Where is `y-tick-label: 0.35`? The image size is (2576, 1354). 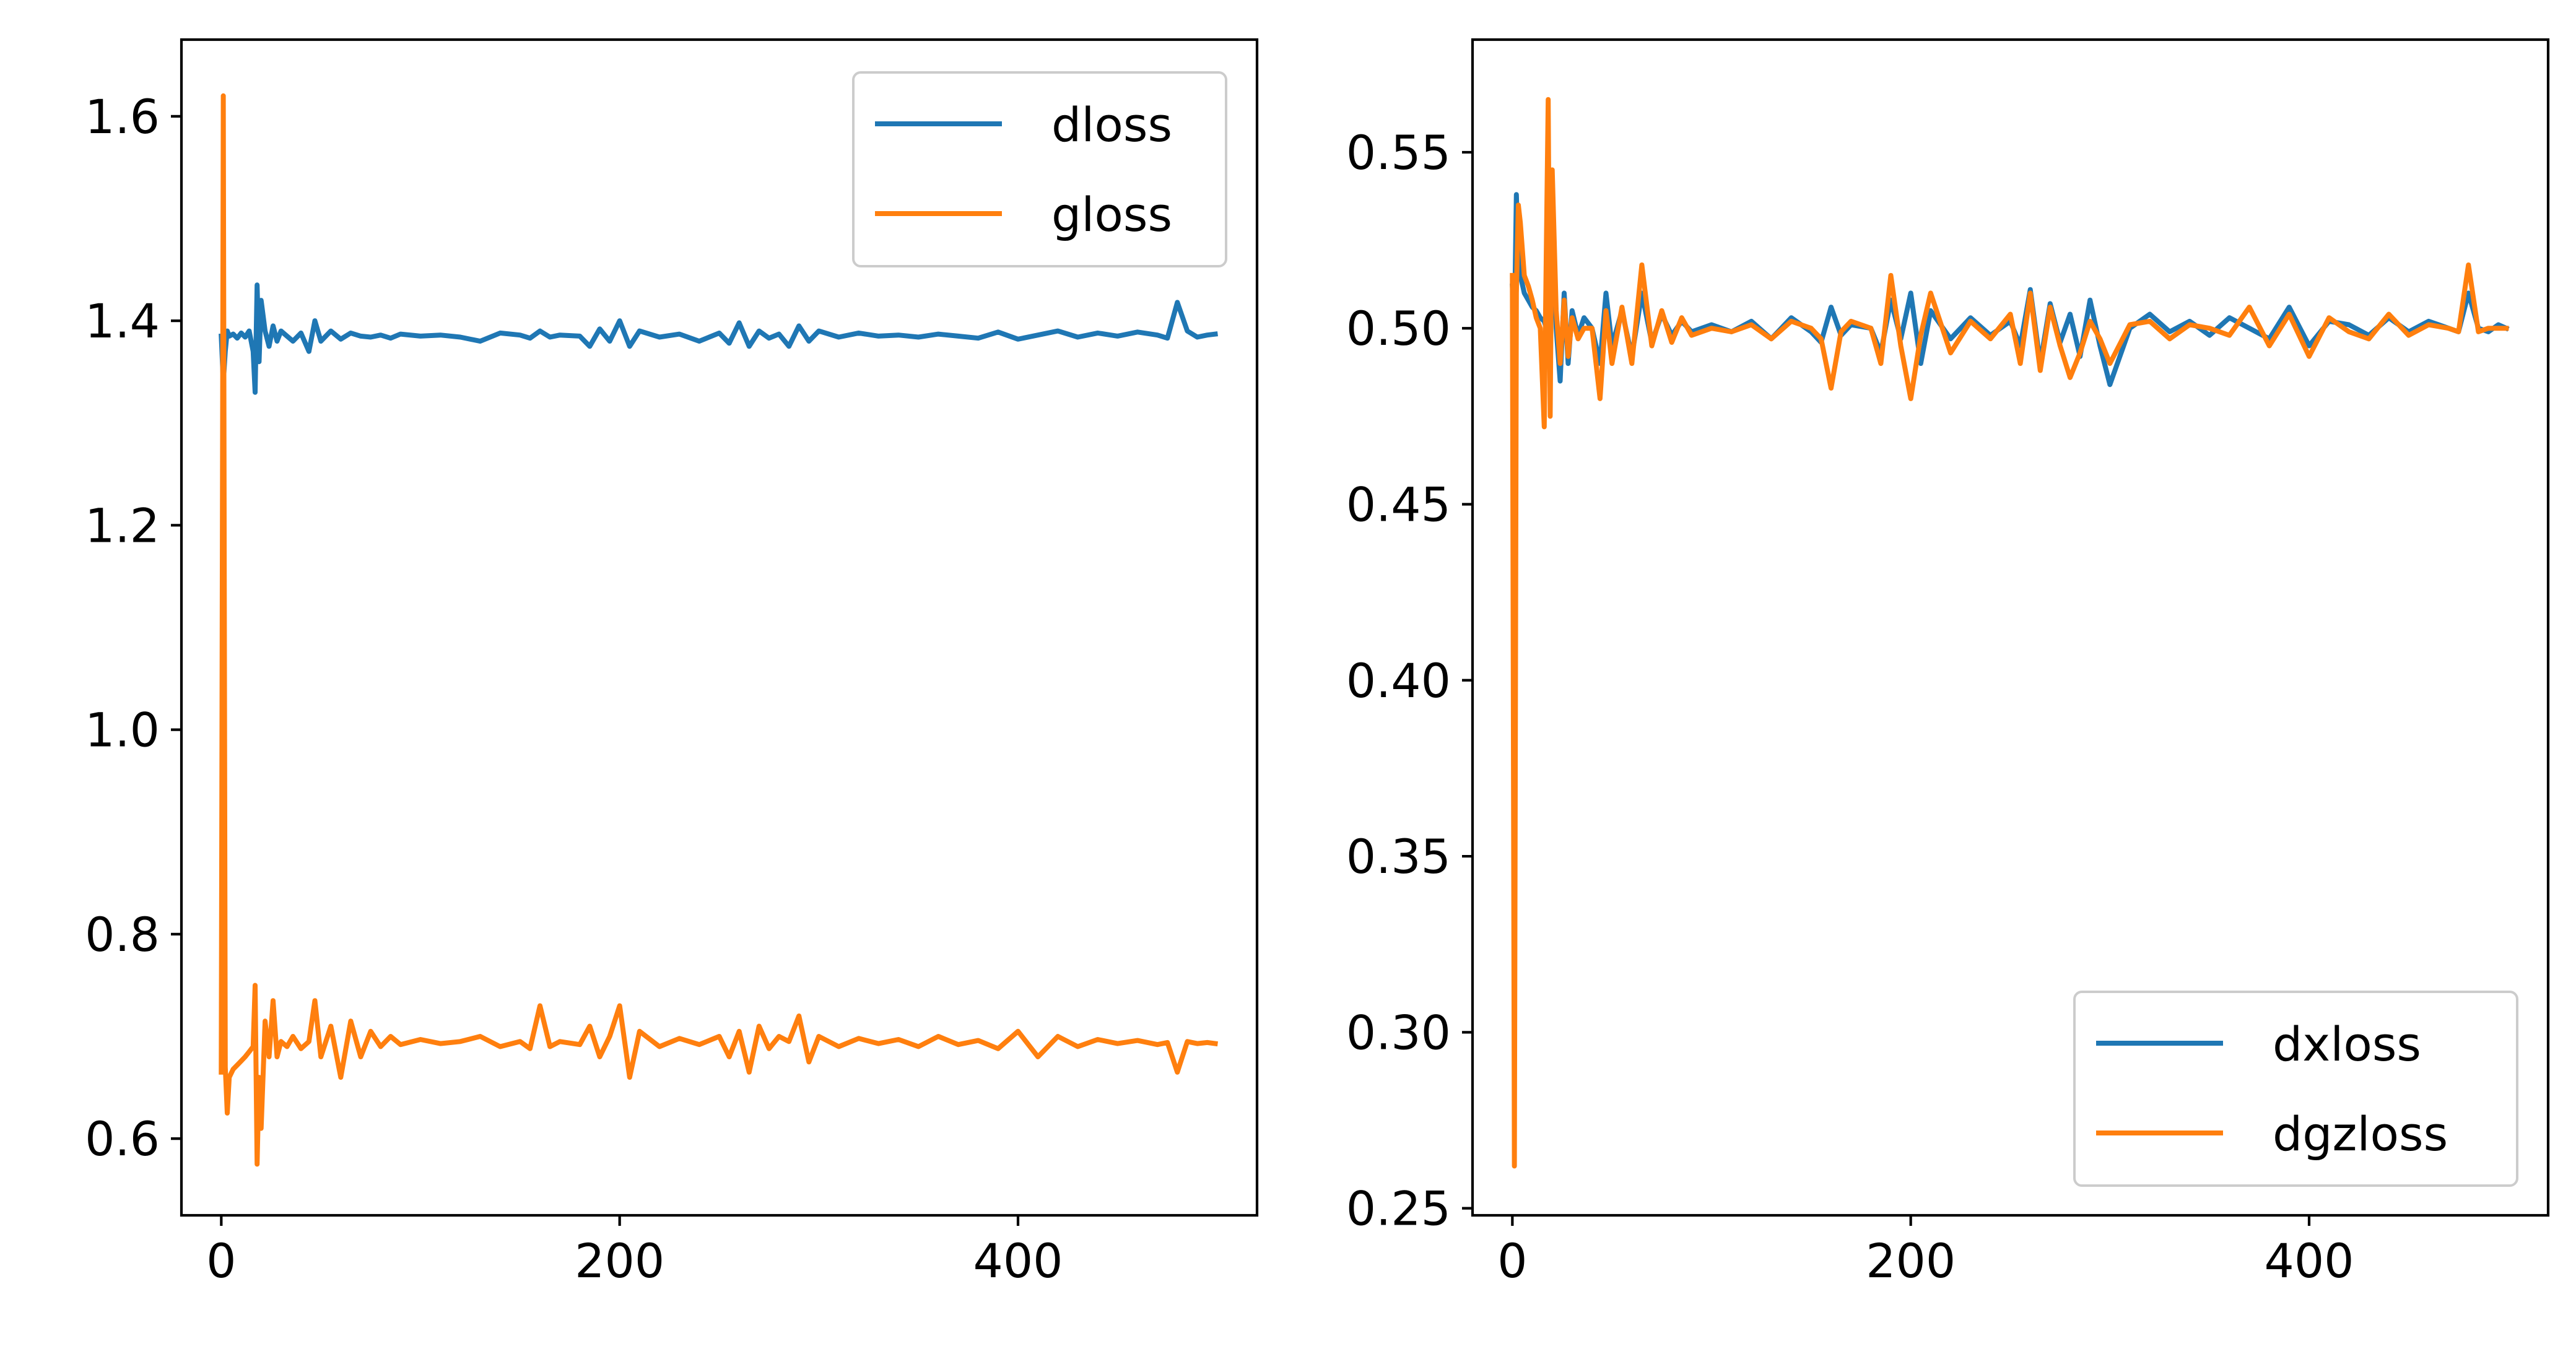 y-tick-label: 0.35 is located at coordinates (1398, 856).